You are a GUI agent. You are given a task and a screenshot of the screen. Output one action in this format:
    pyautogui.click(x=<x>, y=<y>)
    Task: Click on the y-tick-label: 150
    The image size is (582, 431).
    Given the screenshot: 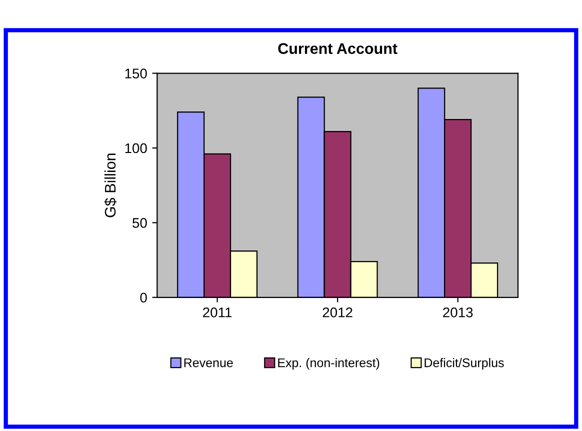 What is the action you would take?
    pyautogui.click(x=136, y=73)
    